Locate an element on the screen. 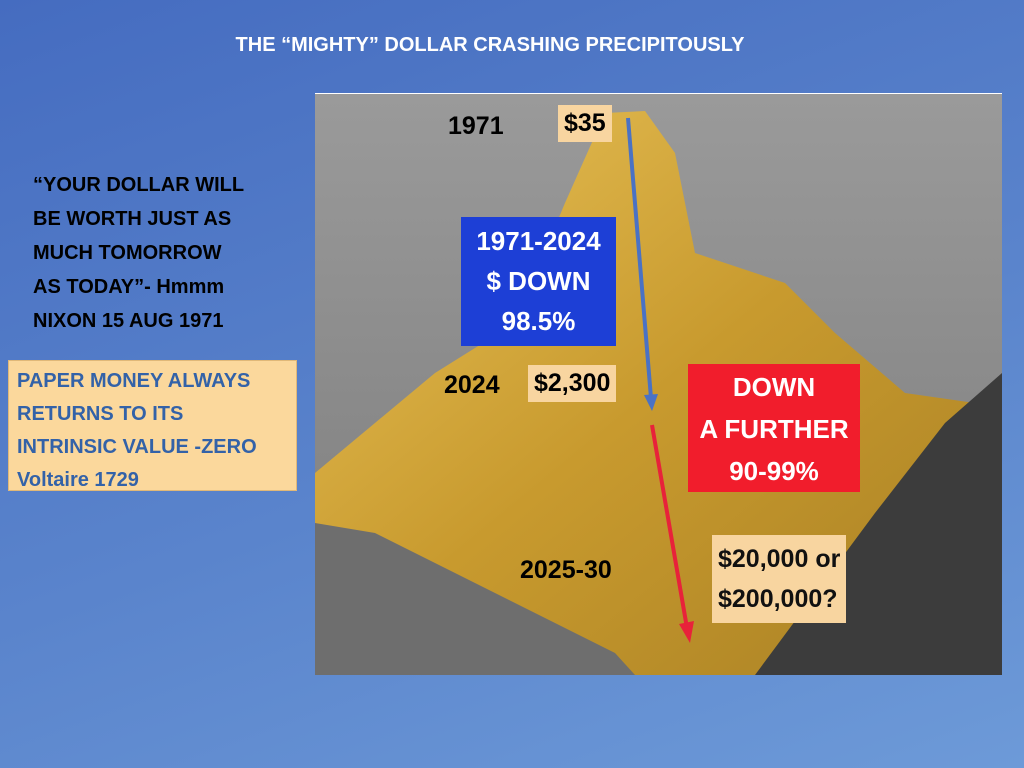  box-line: A FURTHER is located at coordinates (774, 429).